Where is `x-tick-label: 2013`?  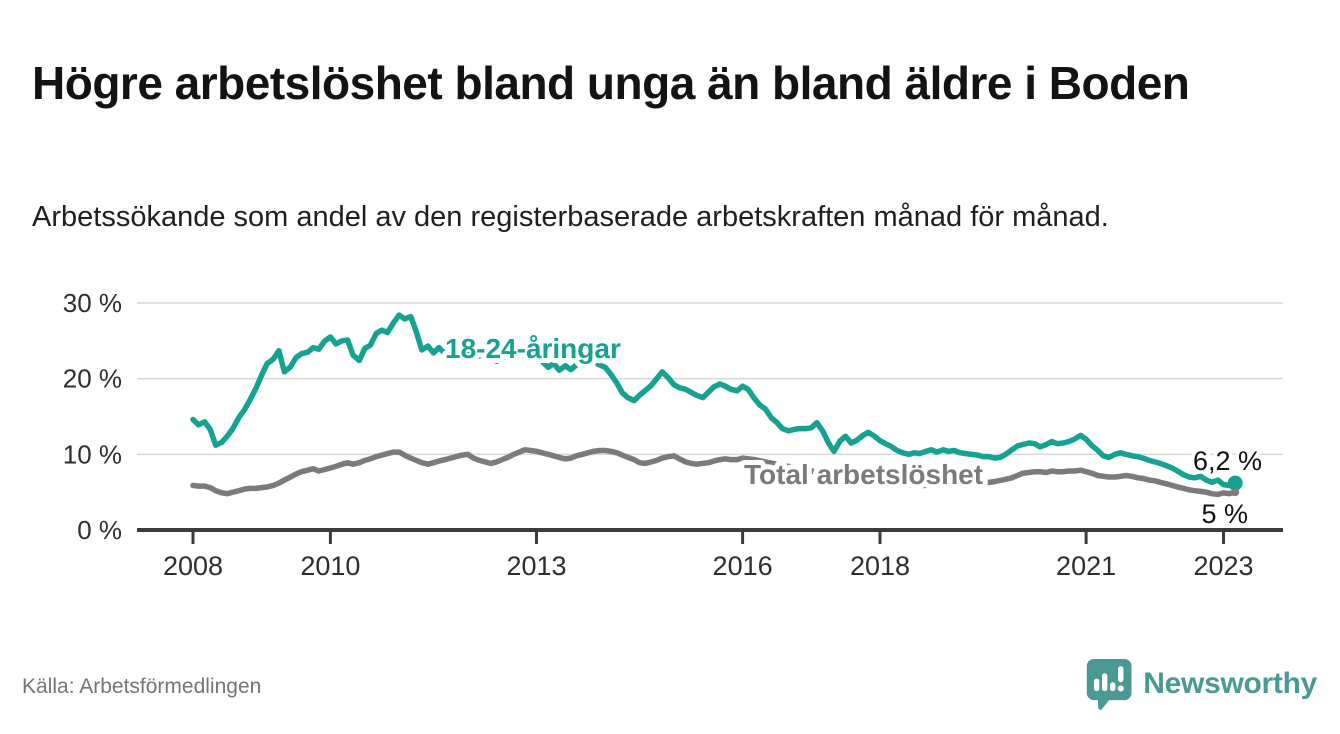 x-tick-label: 2013 is located at coordinates (536, 566).